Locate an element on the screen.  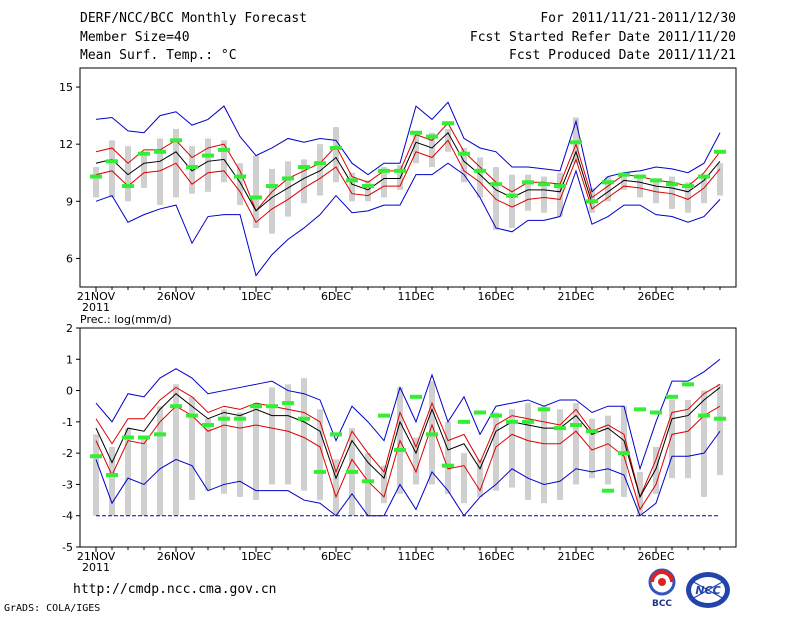
series-lower_quartile-line is located at coordinates (408, 458).